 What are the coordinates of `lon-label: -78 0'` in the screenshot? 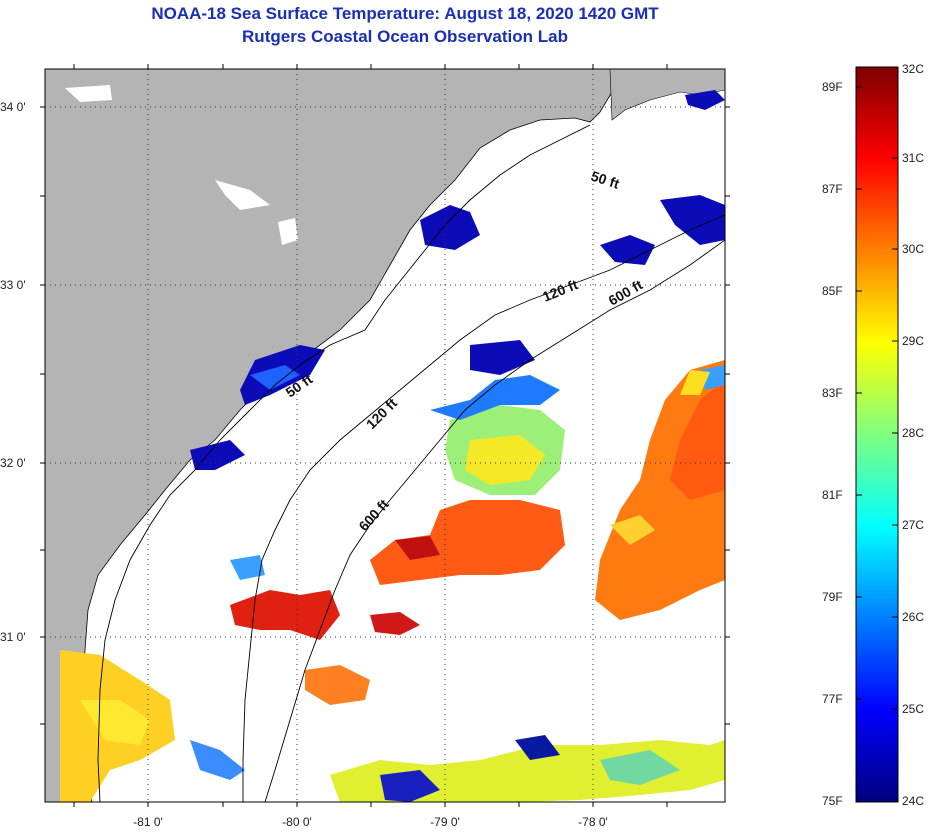 It's located at (593, 822).